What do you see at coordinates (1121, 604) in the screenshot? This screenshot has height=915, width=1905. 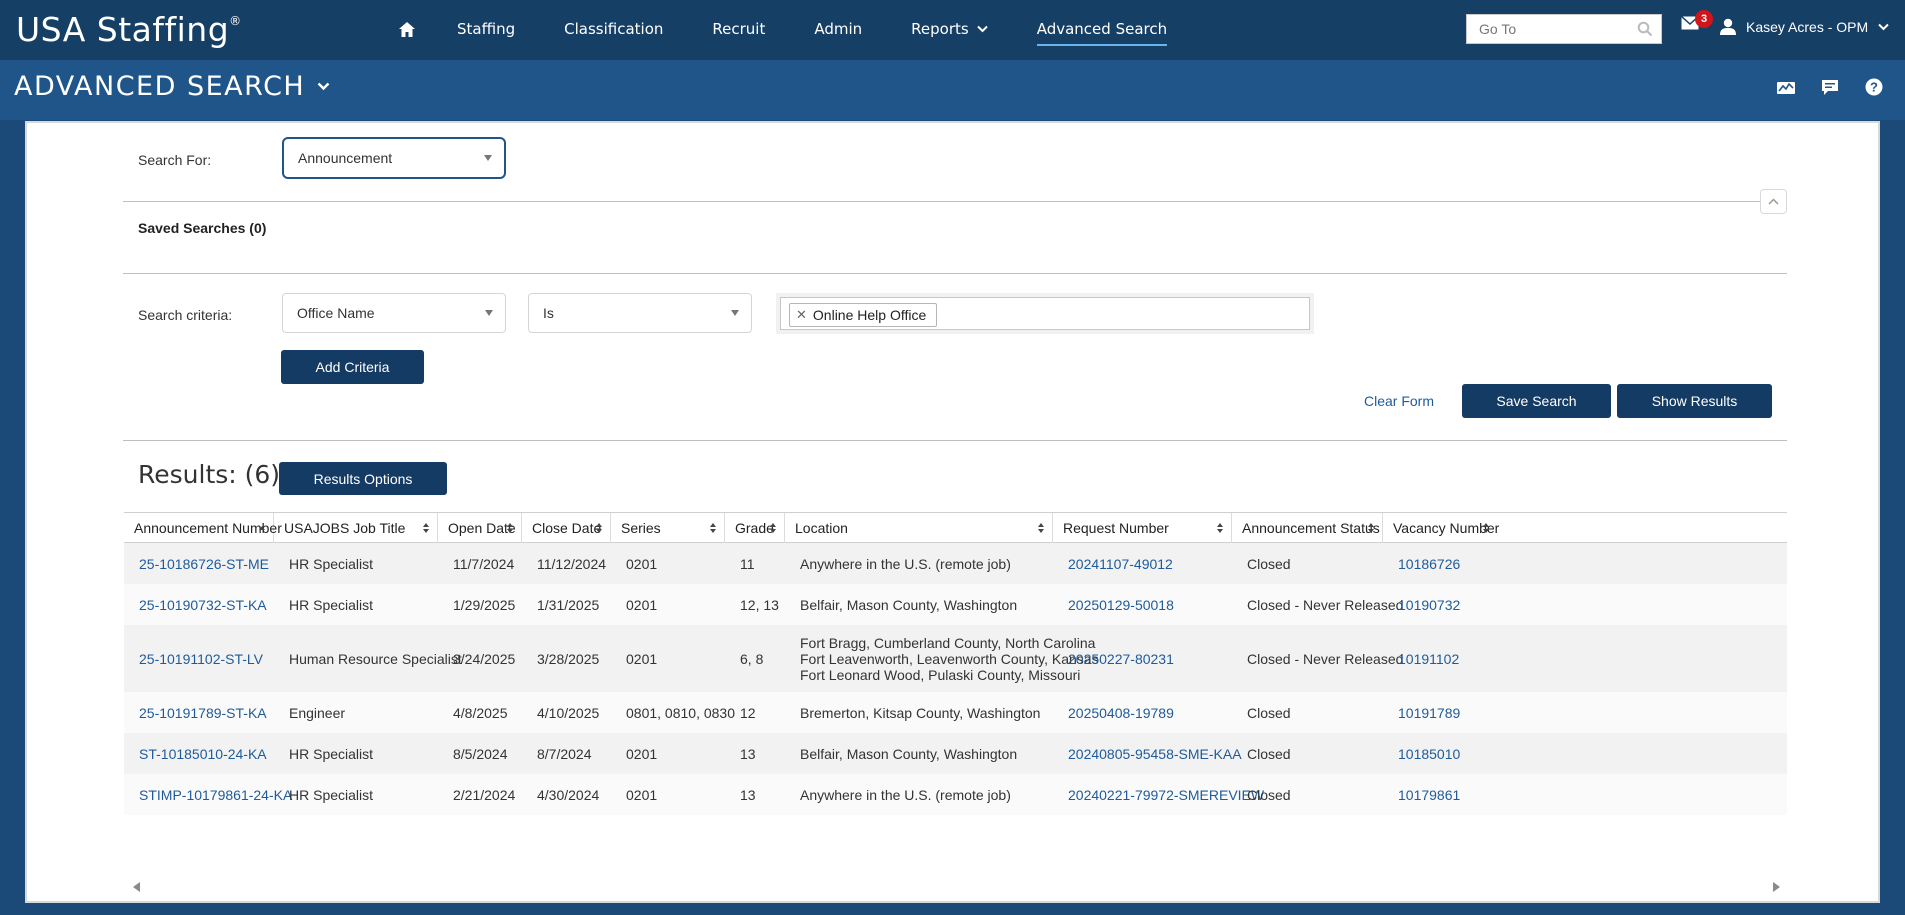 I see `request-number-cell: 20250129-50018` at bounding box center [1121, 604].